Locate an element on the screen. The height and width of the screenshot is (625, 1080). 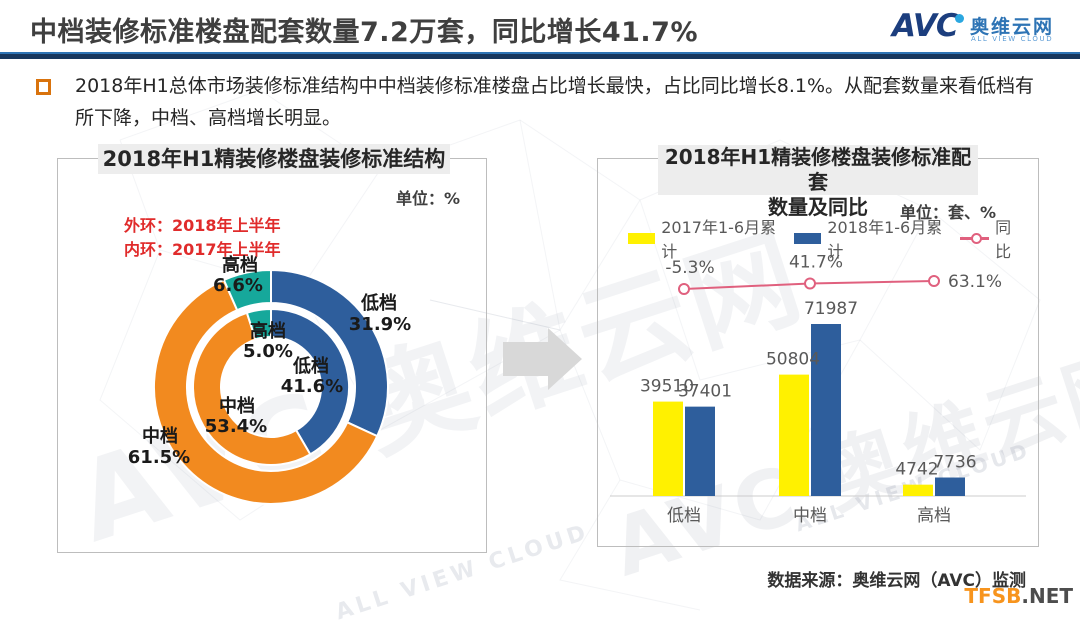
bullet-square-icon is located at coordinates (43, 87).